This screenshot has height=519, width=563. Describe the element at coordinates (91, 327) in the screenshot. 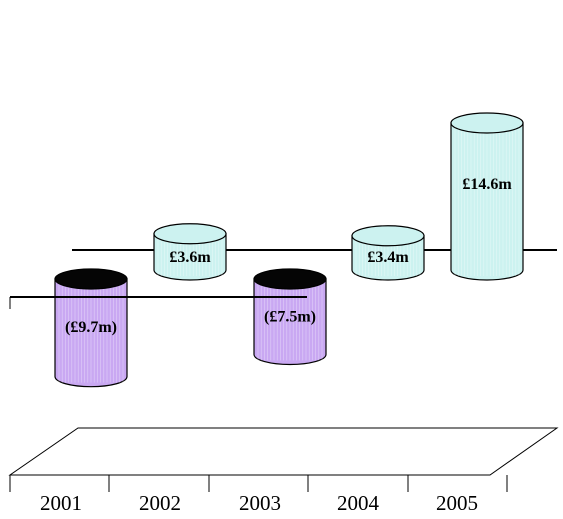

I see `data-label-2001: (£9.7m)` at that location.